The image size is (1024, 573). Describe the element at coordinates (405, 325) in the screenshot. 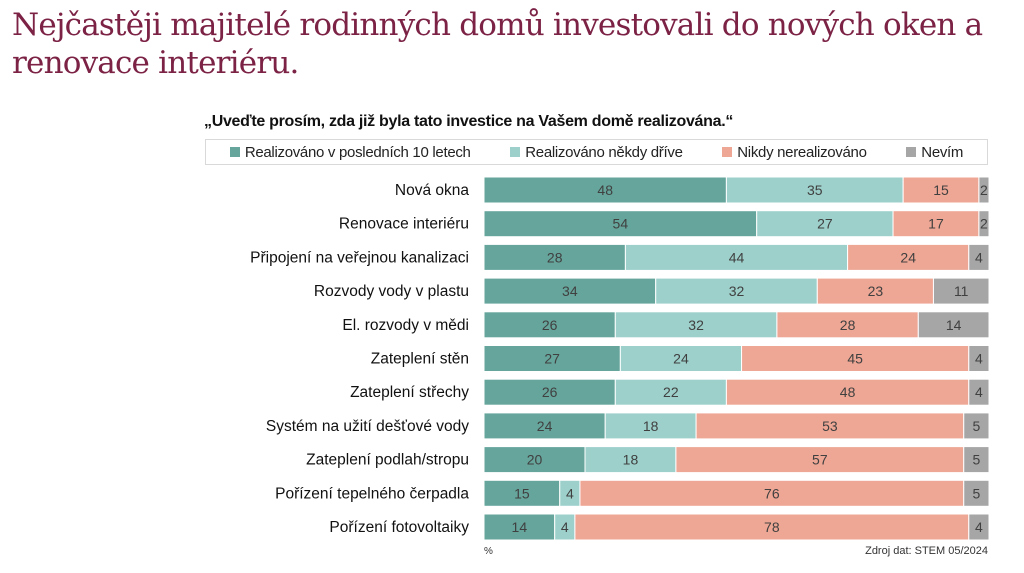

I see `category-label: El. rozvody v mědi` at that location.